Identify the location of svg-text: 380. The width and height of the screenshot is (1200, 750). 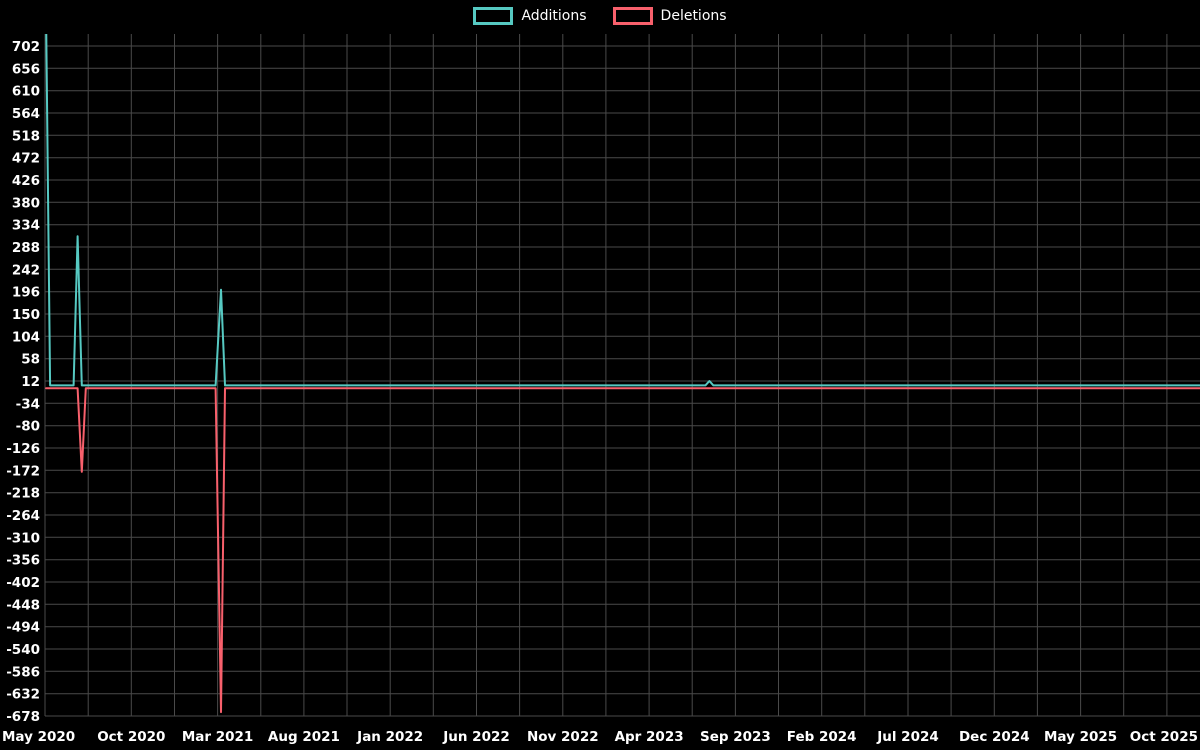
(26, 203).